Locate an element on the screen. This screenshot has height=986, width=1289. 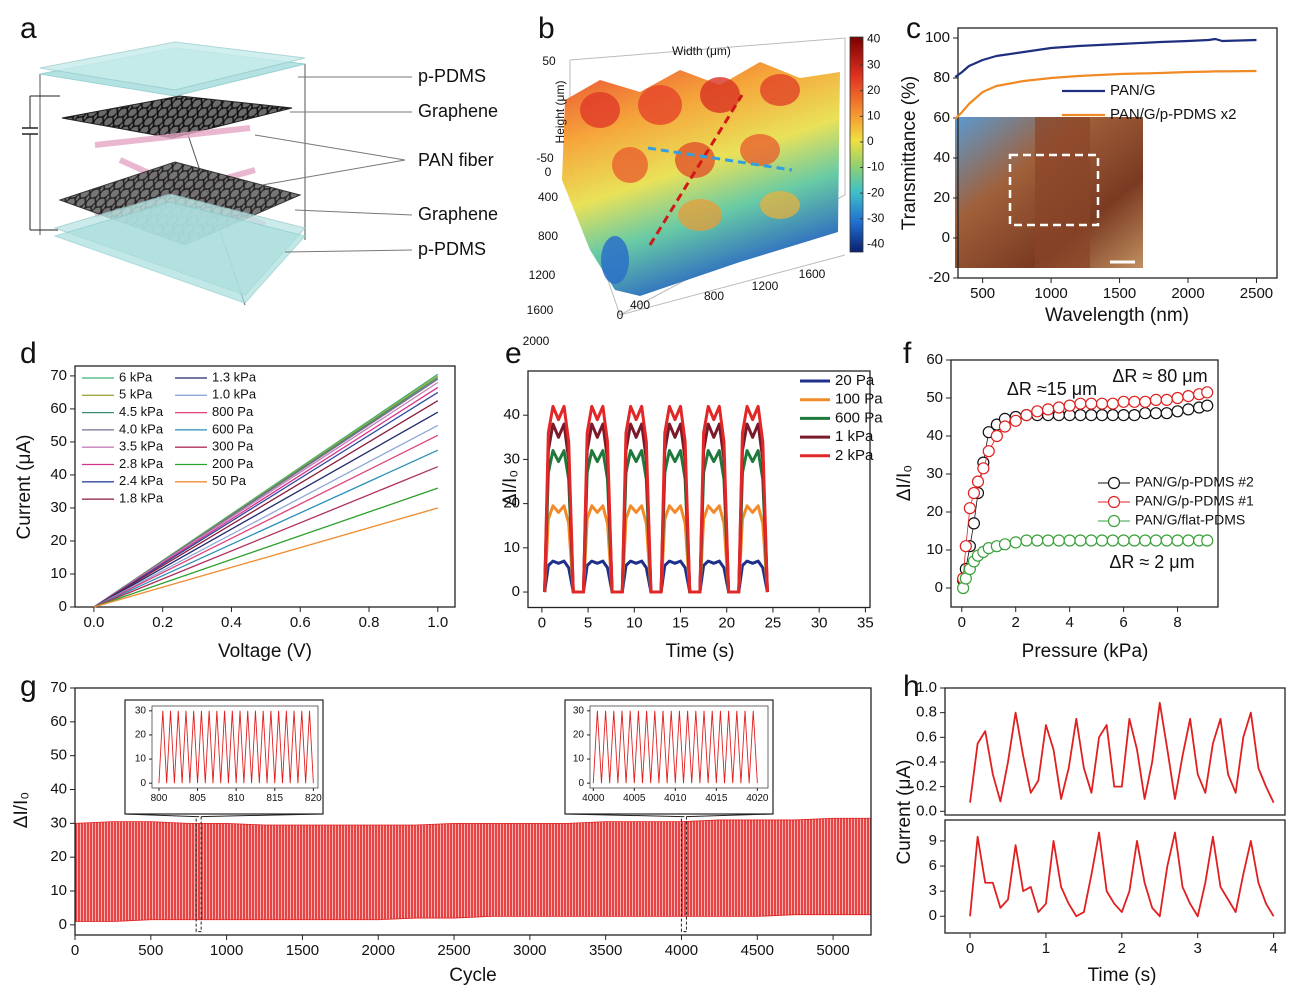
y-tick-label: 0.6 is located at coordinates (926, 736).